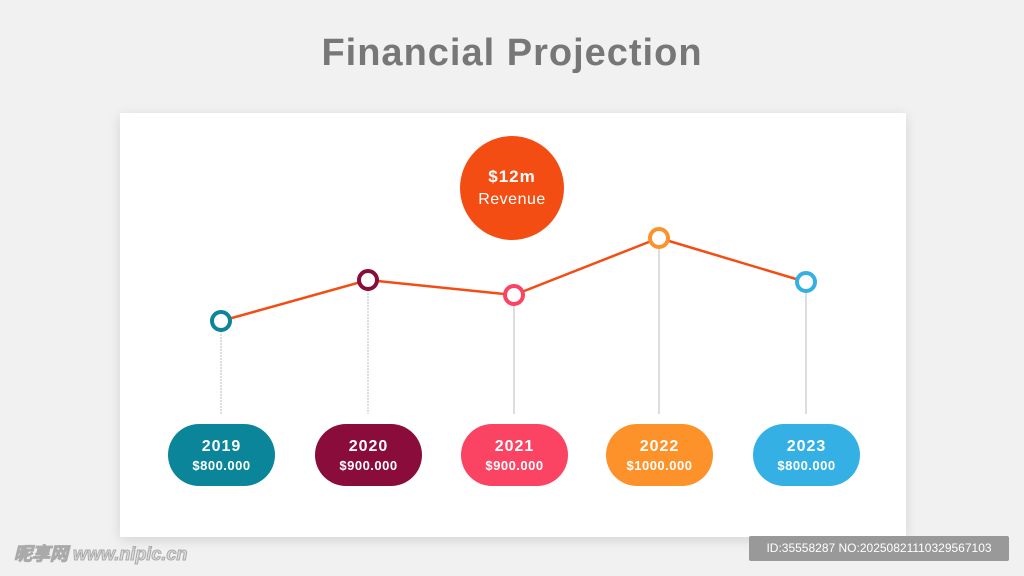 The width and height of the screenshot is (1024, 576). What do you see at coordinates (806, 446) in the screenshot?
I see `year-label: 2023` at bounding box center [806, 446].